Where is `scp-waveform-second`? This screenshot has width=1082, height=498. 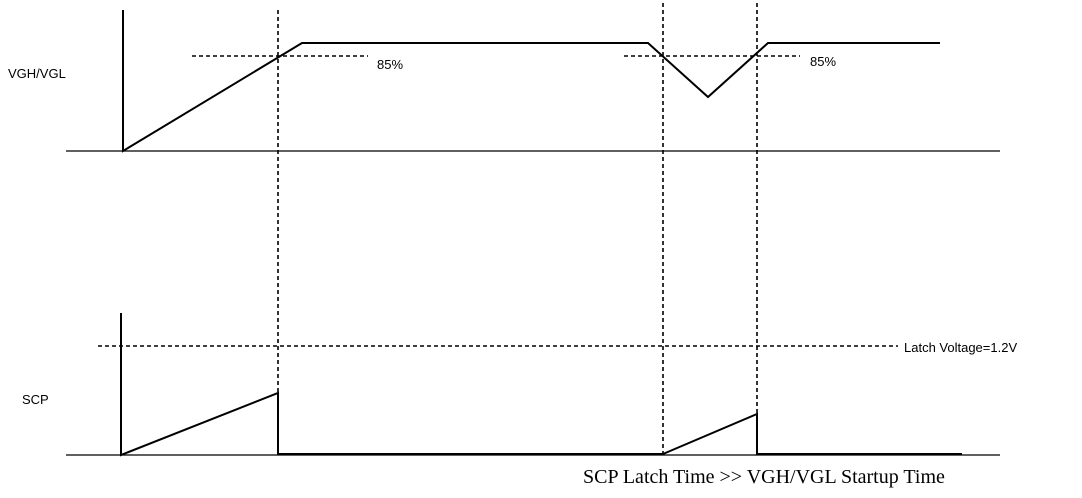 scp-waveform-second is located at coordinates (812, 433).